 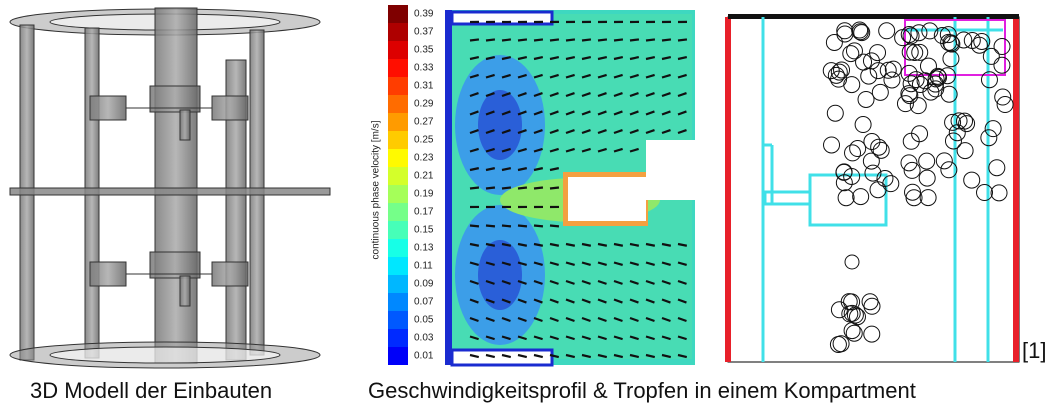 I want to click on colorbar-tick-label: 0.01, so click(x=424, y=356).